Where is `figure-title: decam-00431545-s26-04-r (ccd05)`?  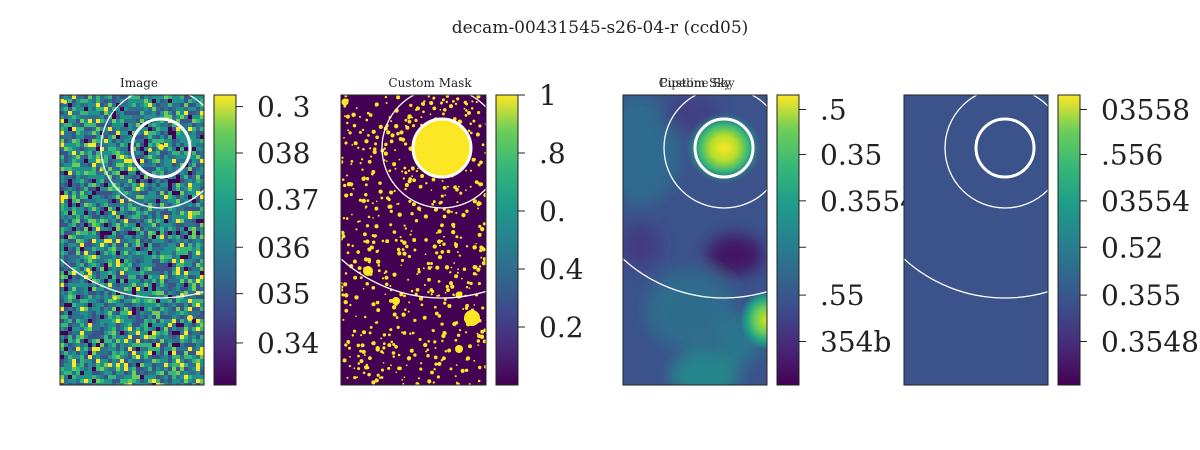
figure-title: decam-00431545-s26-04-r (ccd05) is located at coordinates (600, 28).